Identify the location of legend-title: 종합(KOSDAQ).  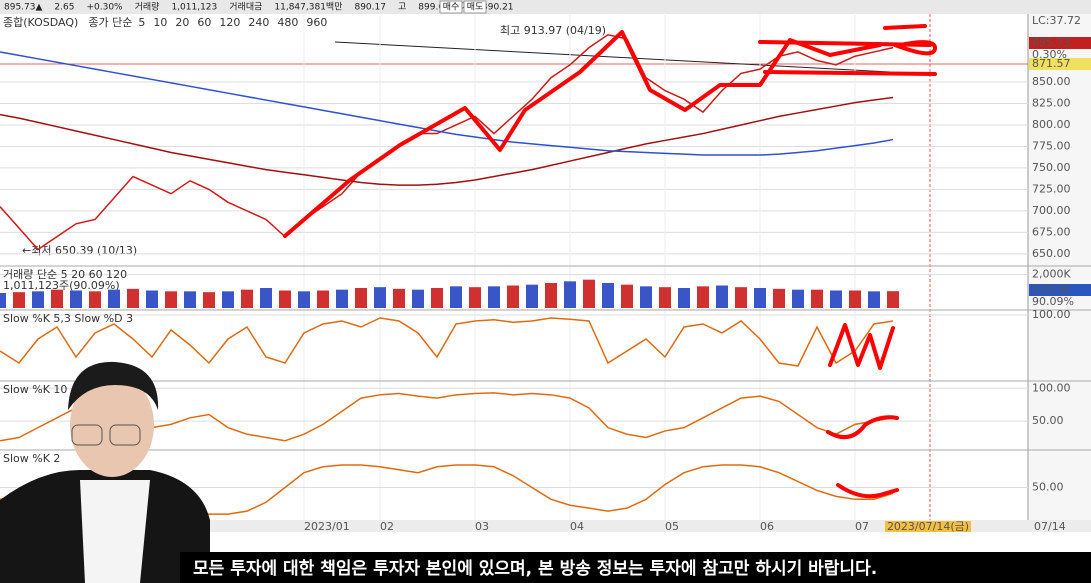
(40, 22).